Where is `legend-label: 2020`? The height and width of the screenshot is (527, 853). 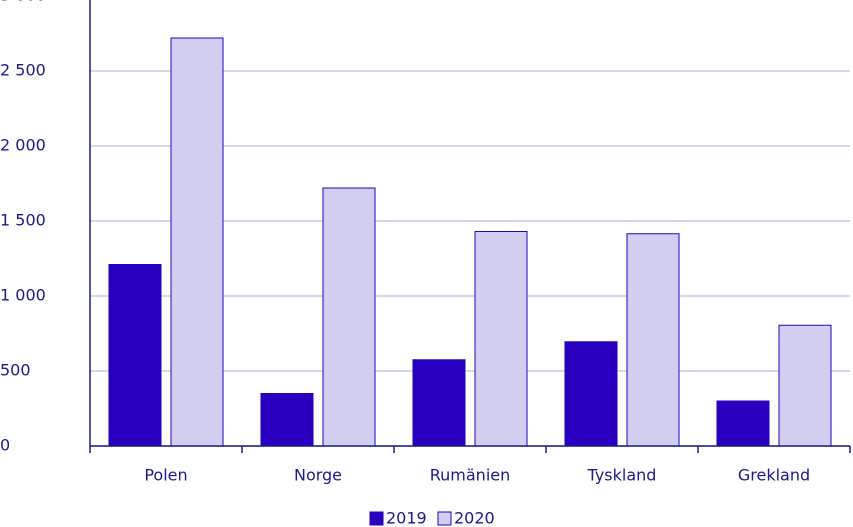 legend-label: 2020 is located at coordinates (474, 518).